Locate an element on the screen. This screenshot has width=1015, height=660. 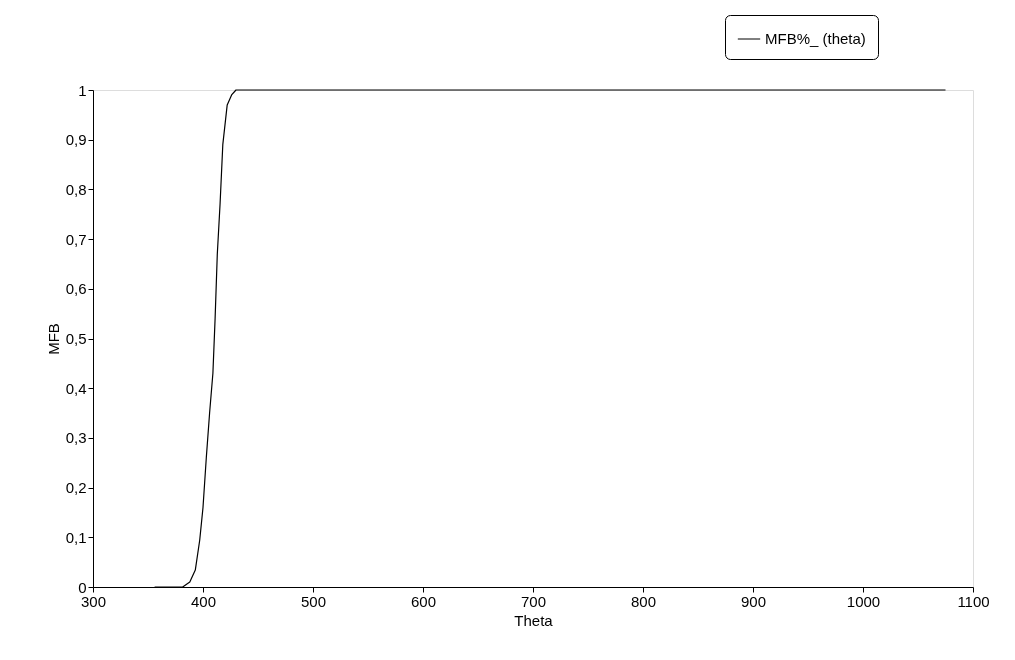
x-tick-label: 1000 is located at coordinates (863, 601).